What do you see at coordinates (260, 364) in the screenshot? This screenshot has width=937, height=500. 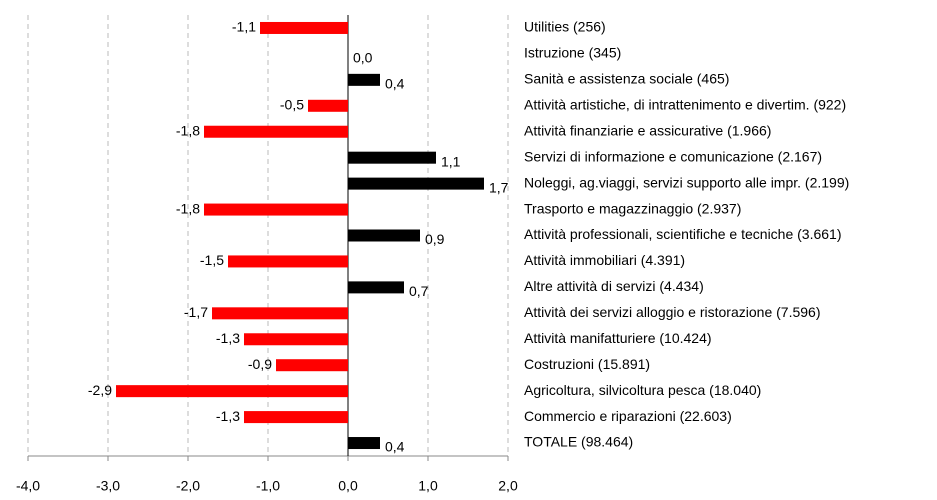 I see `data-label: -0,9` at bounding box center [260, 364].